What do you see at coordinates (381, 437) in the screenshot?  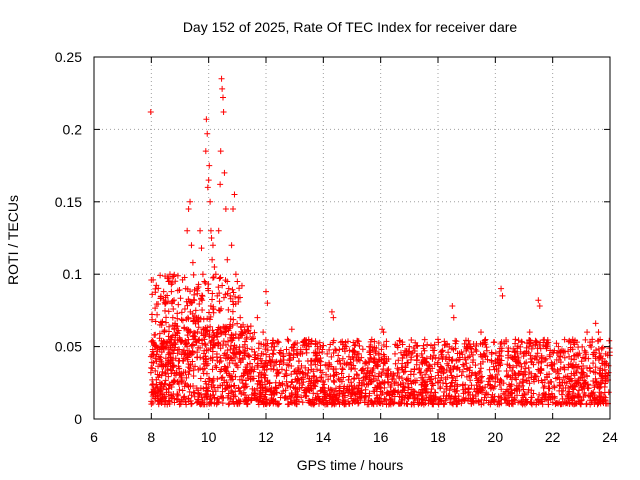 I see `x-tick-label: 16` at bounding box center [381, 437].